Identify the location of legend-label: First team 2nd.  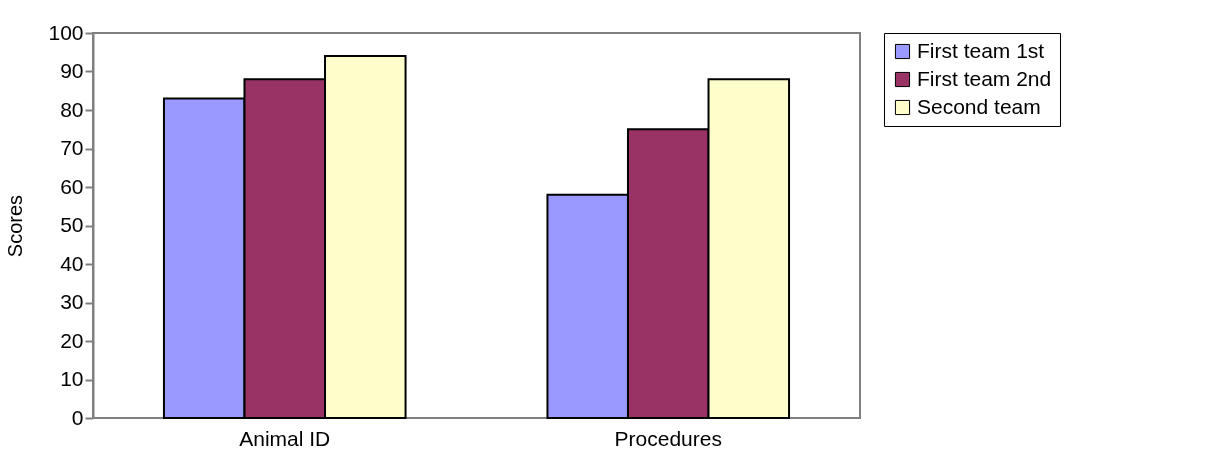
(984, 78).